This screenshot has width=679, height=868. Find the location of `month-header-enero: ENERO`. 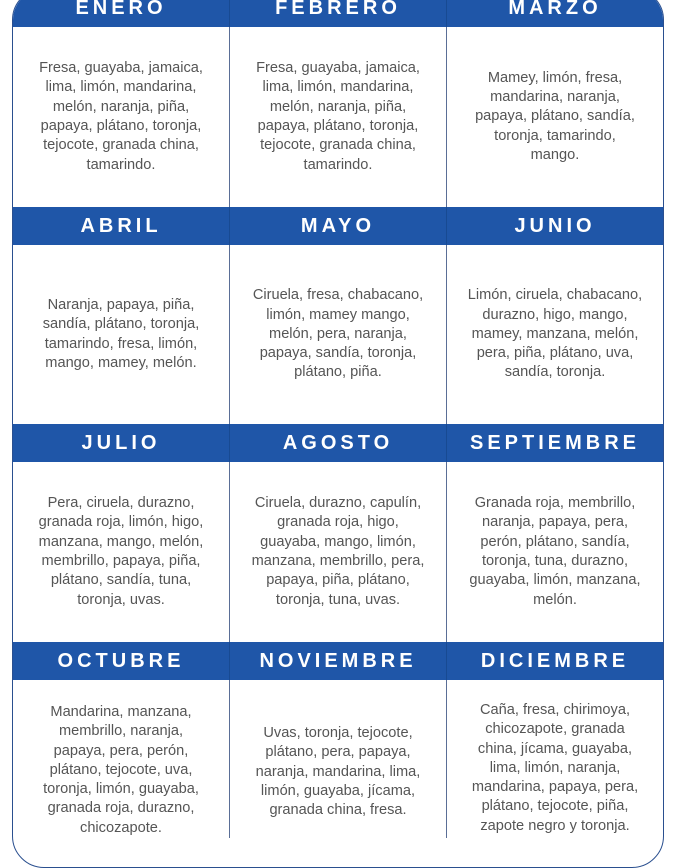

month-header-enero: ENERO is located at coordinates (121, 13).